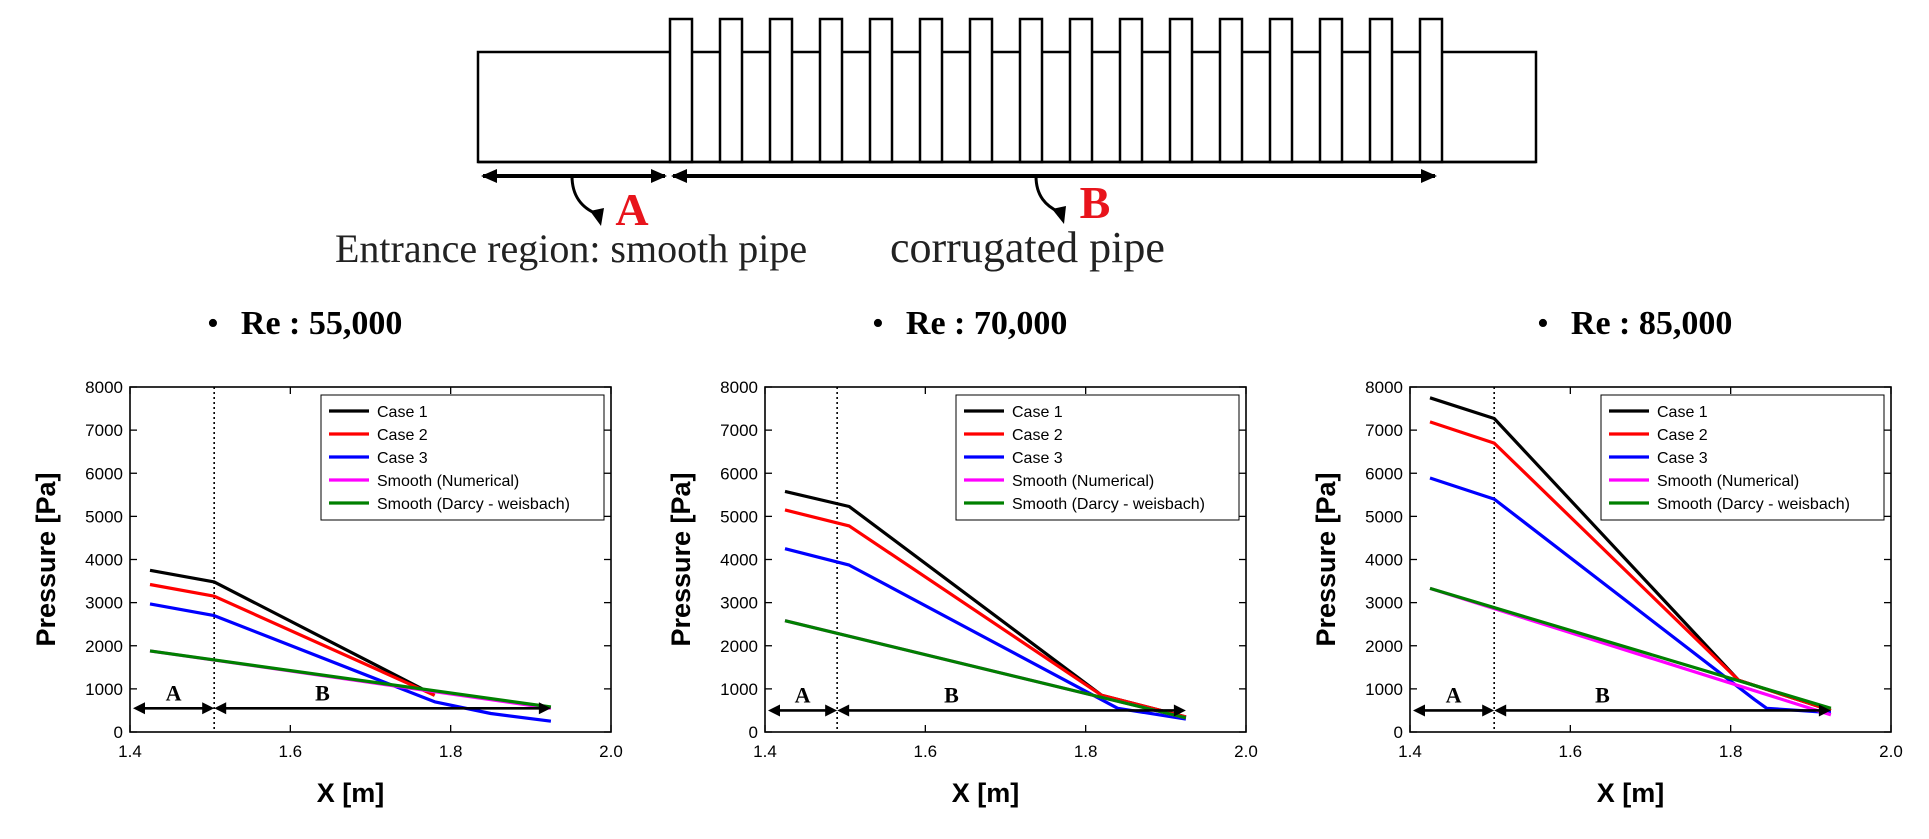 The height and width of the screenshot is (839, 1929). I want to click on leader-arrow-b, so click(1050, 199).